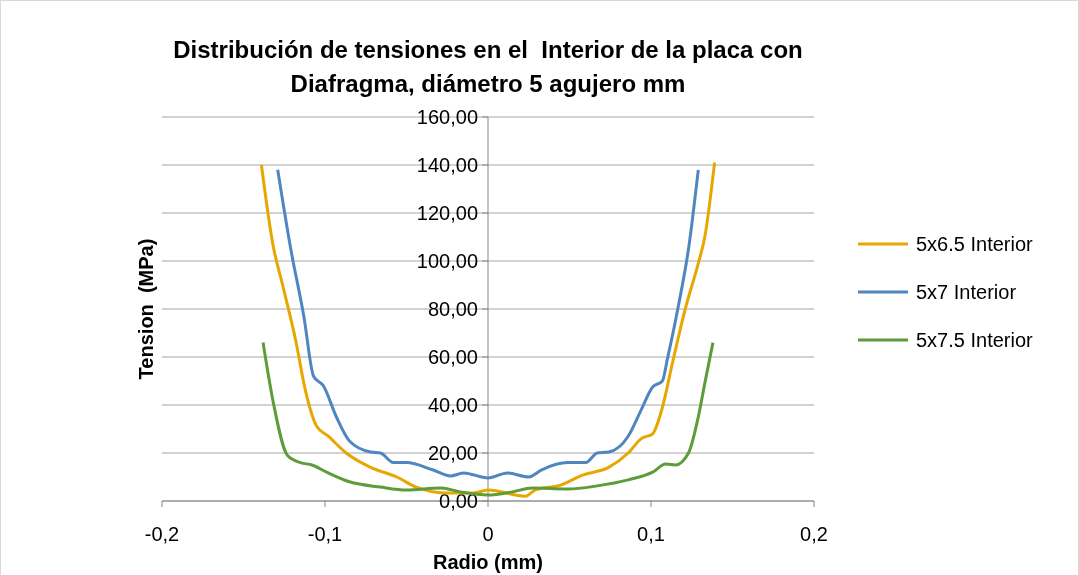  What do you see at coordinates (966, 292) in the screenshot?
I see `legend-label: 5x7 Interior` at bounding box center [966, 292].